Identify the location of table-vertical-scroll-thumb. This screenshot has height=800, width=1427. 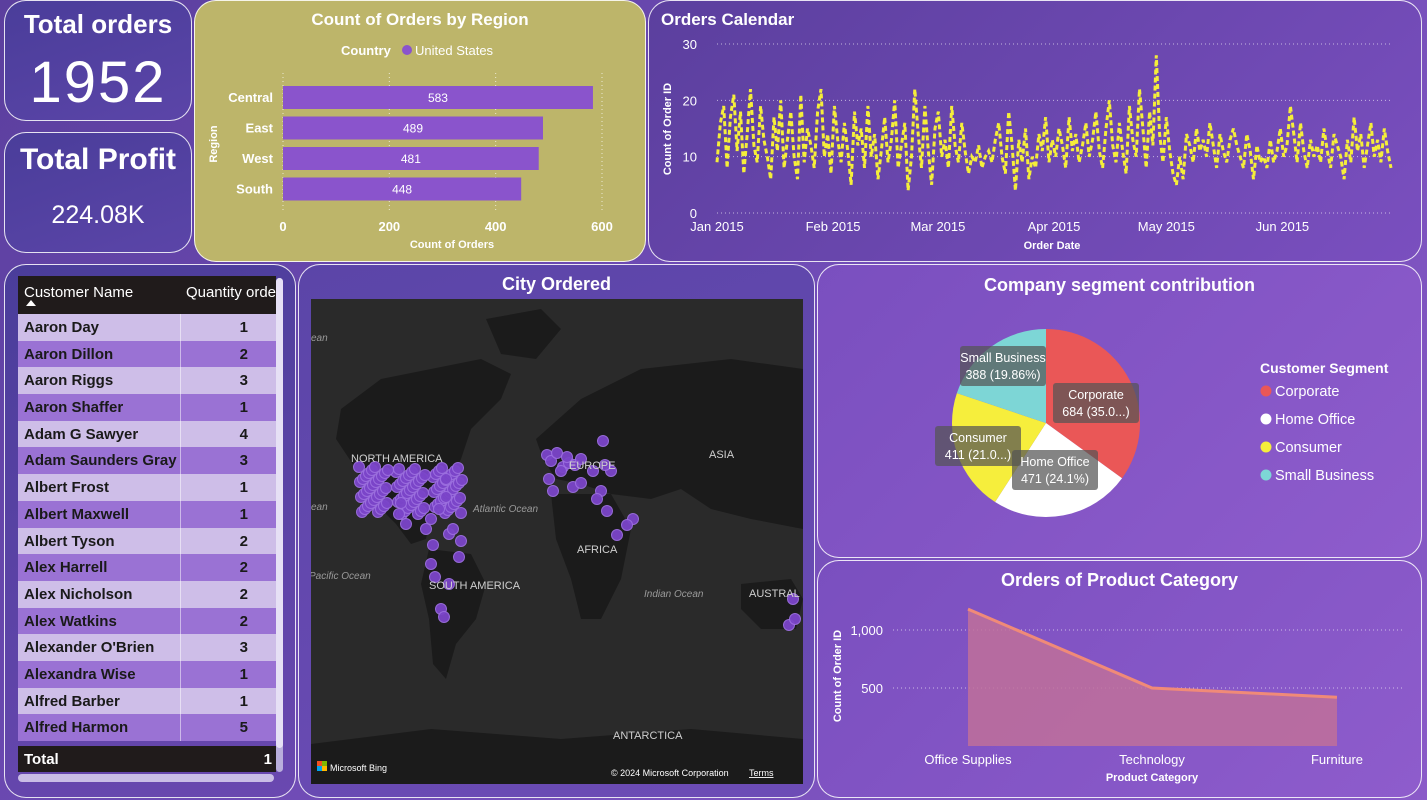
(279, 513).